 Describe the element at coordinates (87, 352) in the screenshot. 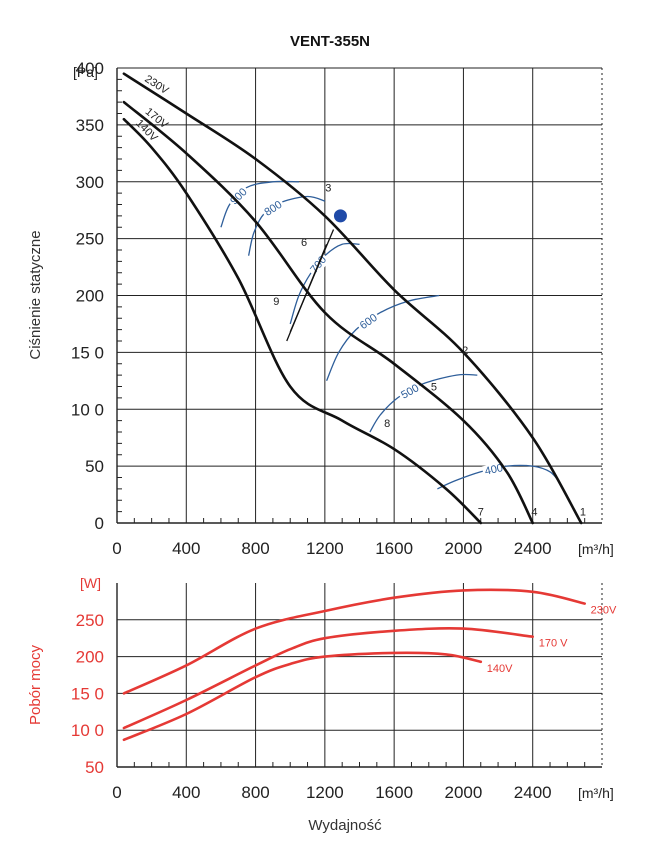

I see `pressure-ytick-label: 15 0` at that location.